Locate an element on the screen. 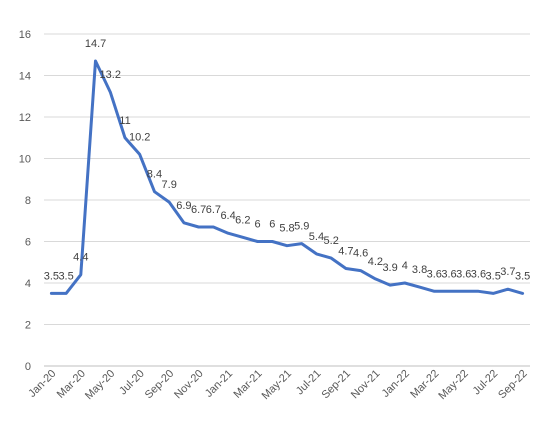 The width and height of the screenshot is (555, 423). x-tick-label: Mar-21 is located at coordinates (248, 384).